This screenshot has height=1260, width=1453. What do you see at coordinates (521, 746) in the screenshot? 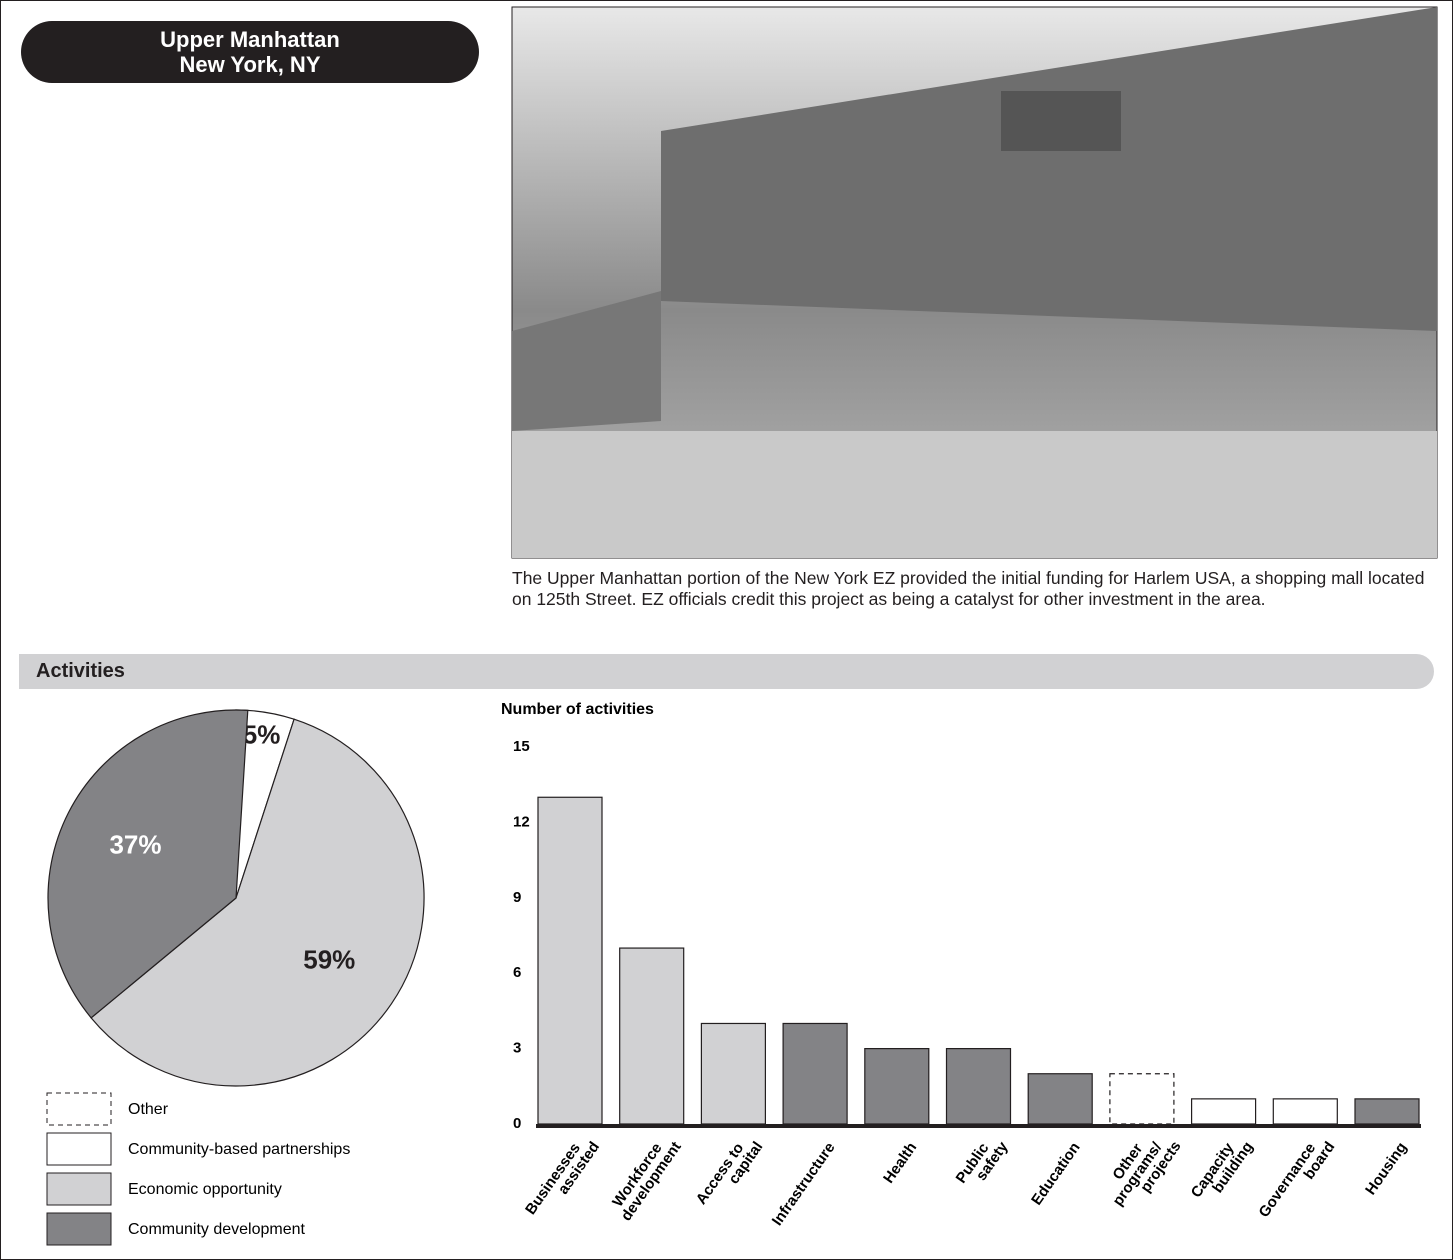
I see `y-tick-label: 15` at bounding box center [521, 746].